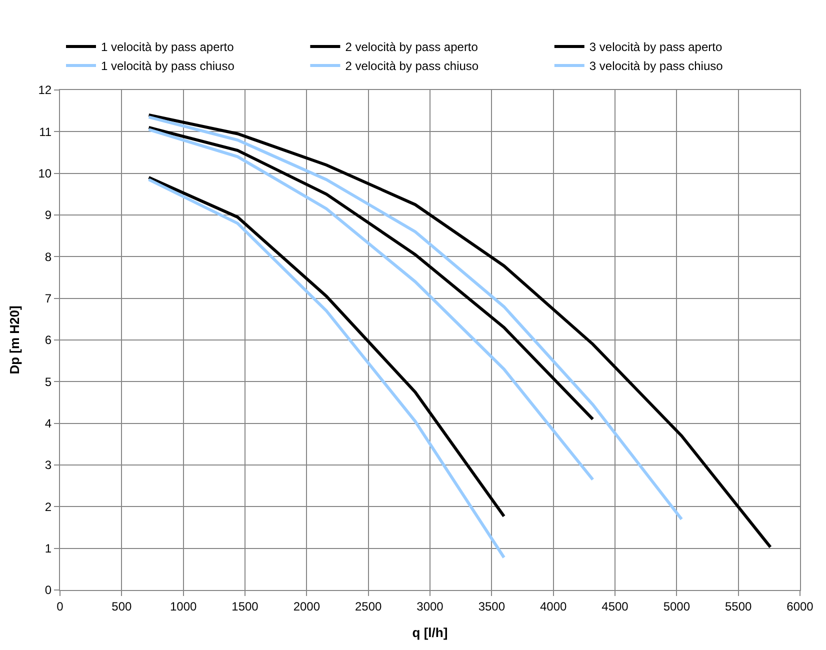 Image resolution: width=826 pixels, height=650 pixels. I want to click on x-tick-label: 1500, so click(245, 606).